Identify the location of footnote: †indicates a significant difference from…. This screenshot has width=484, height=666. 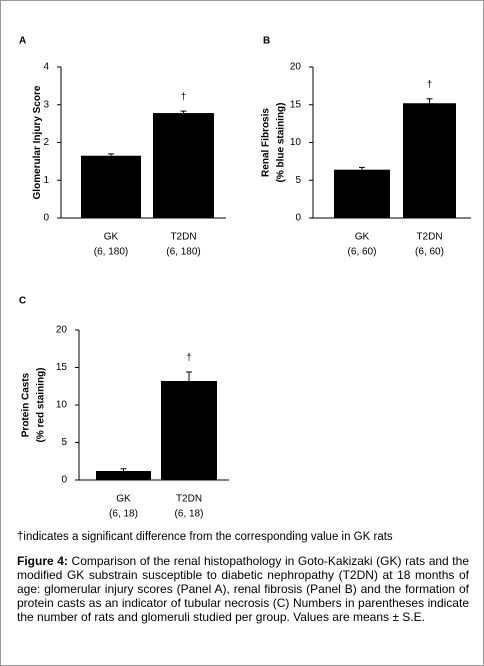
(205, 537).